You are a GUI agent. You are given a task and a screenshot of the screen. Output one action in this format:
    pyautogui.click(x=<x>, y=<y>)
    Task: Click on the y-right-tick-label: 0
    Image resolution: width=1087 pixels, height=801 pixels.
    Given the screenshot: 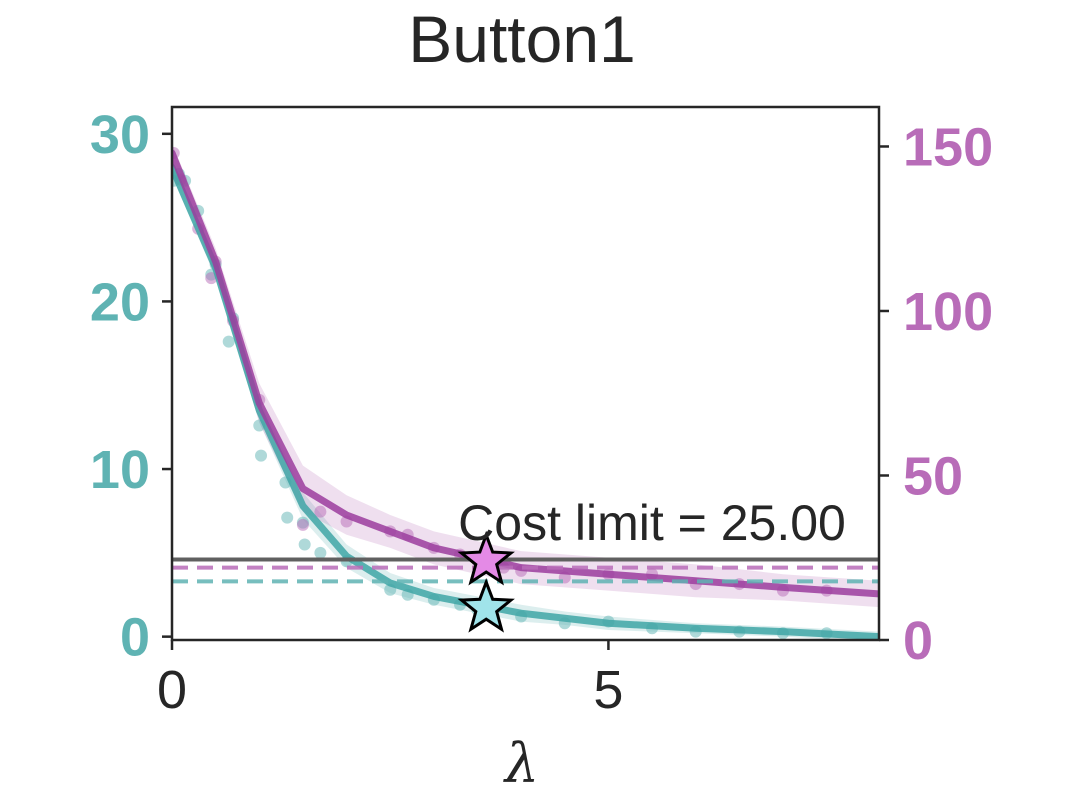 What is the action you would take?
    pyautogui.click(x=918, y=641)
    